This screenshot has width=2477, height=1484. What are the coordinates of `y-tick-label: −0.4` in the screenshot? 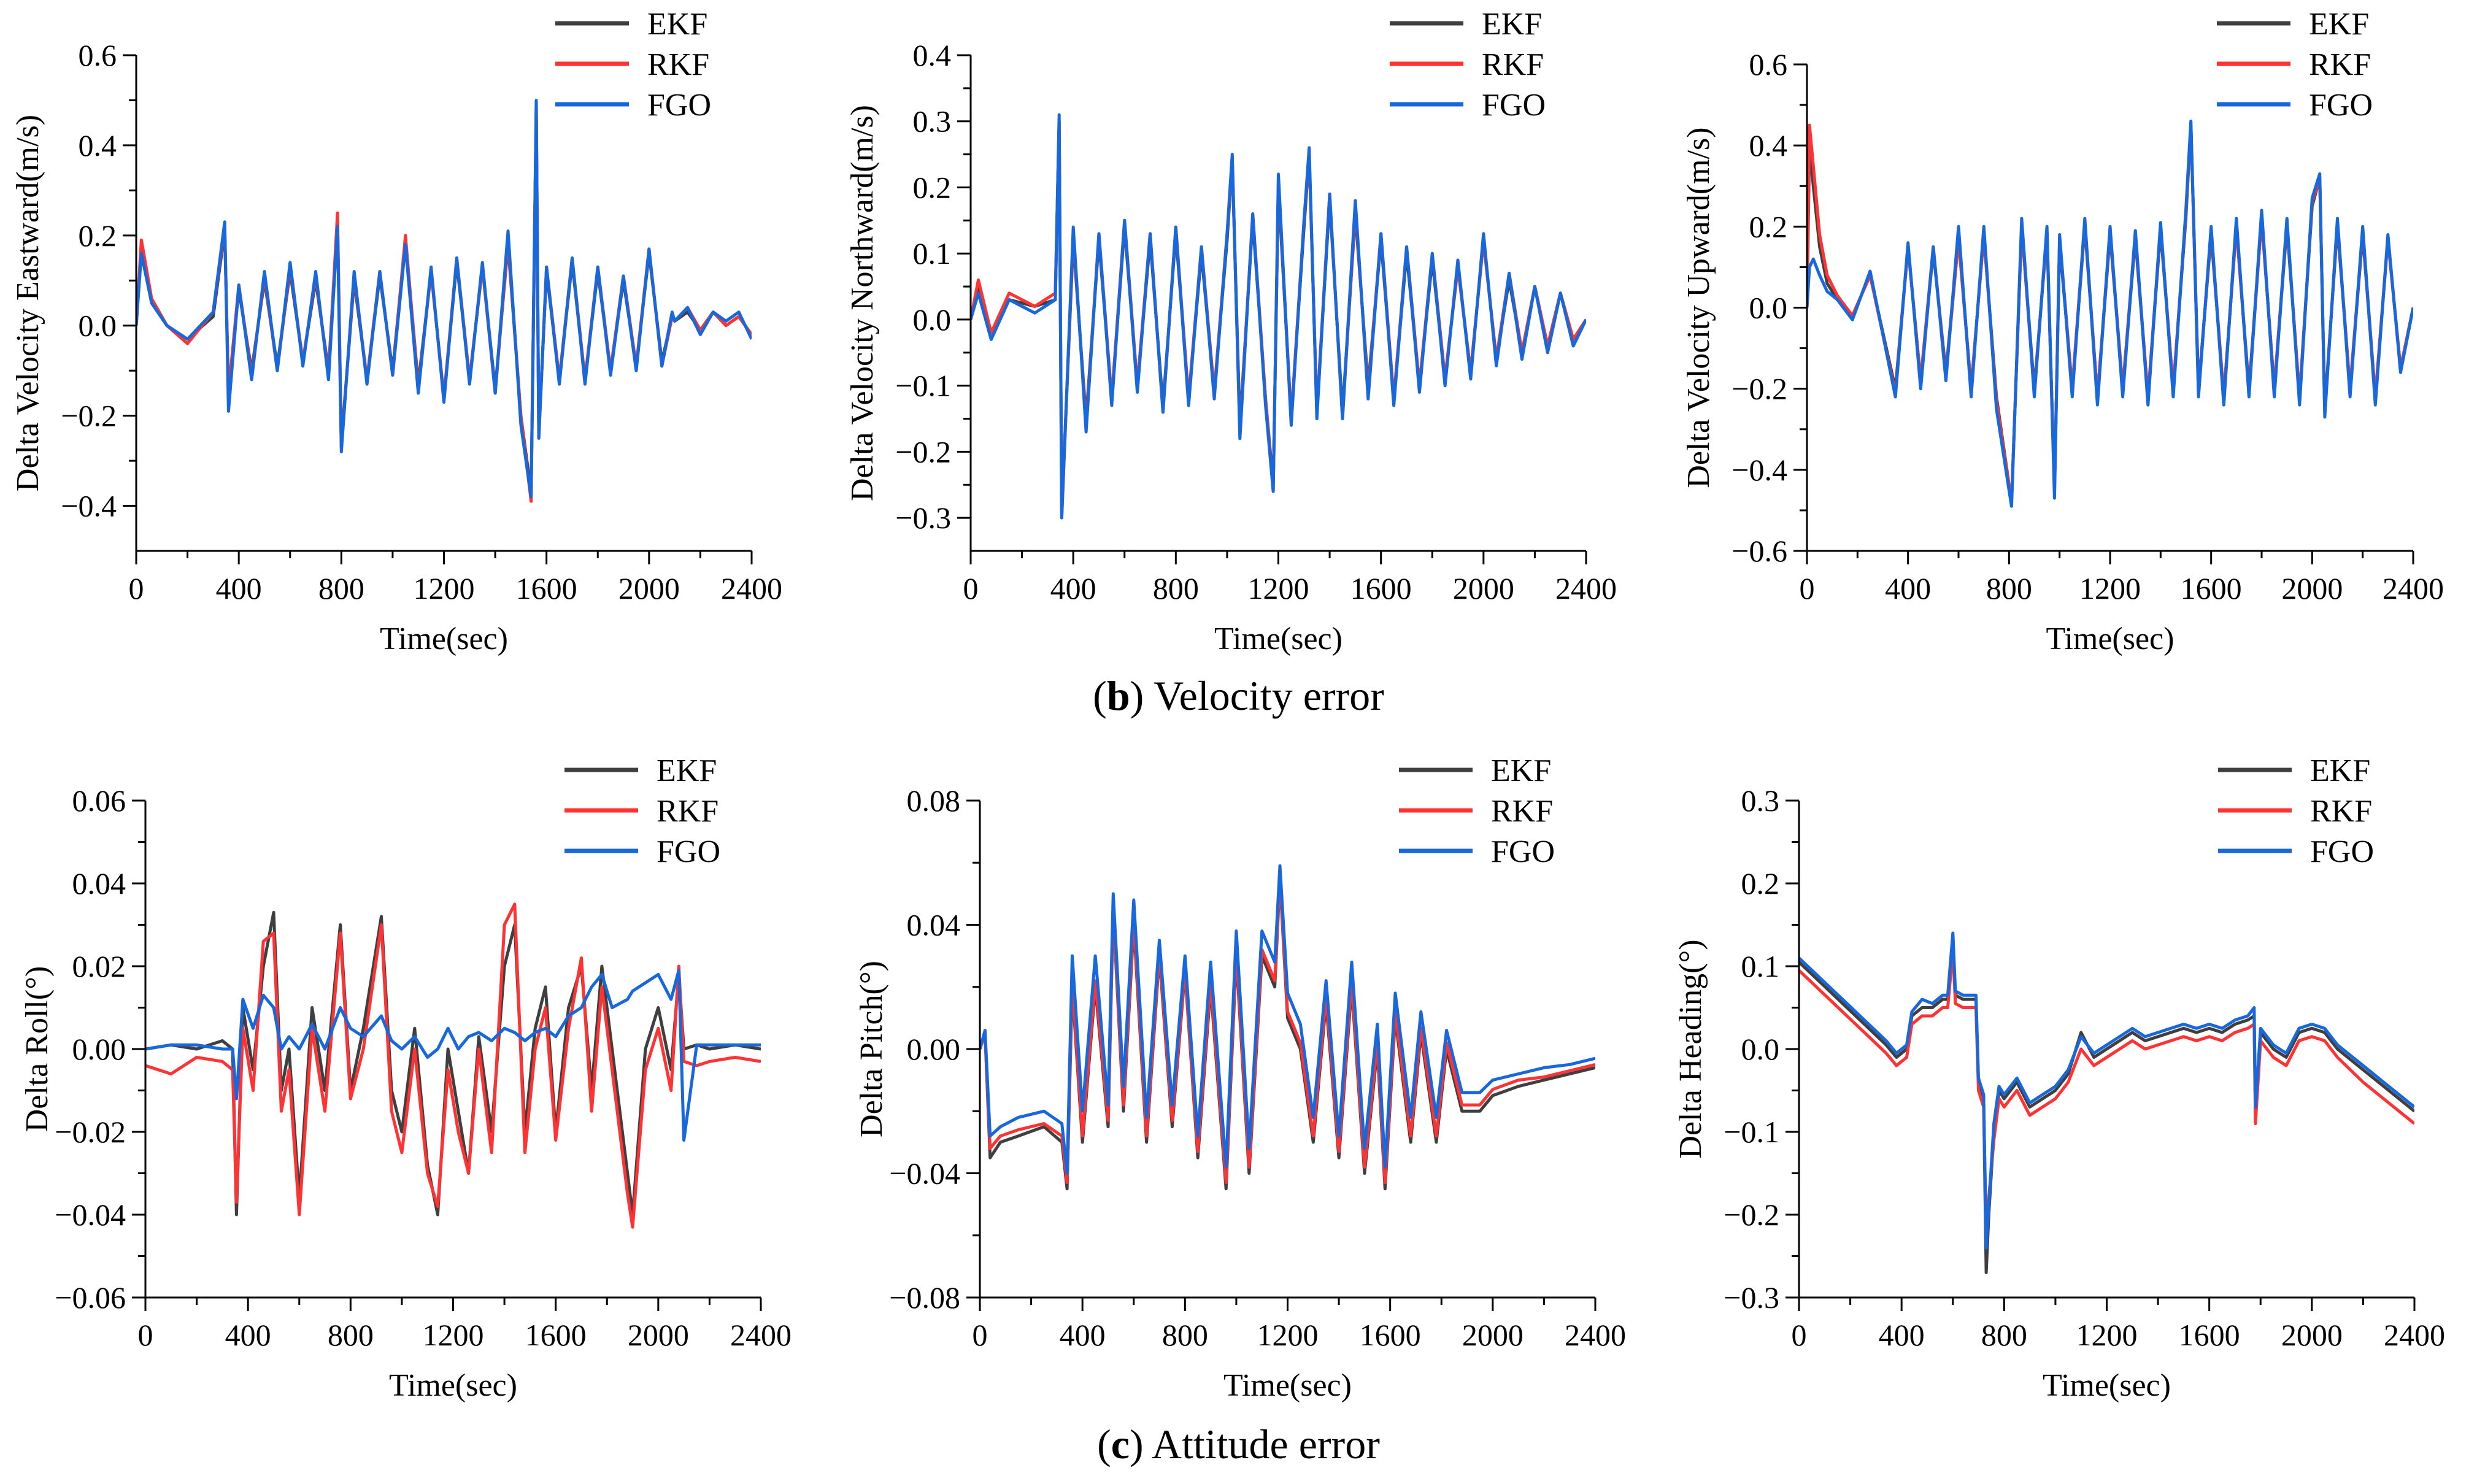 It's located at (89, 506).